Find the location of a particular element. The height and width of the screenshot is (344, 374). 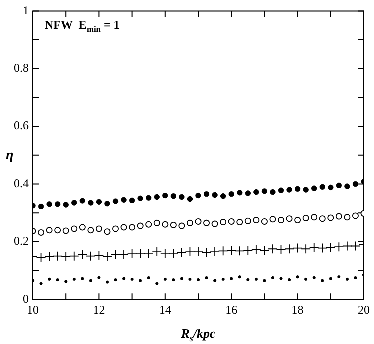

y-axis-title: η is located at coordinates (10, 156).